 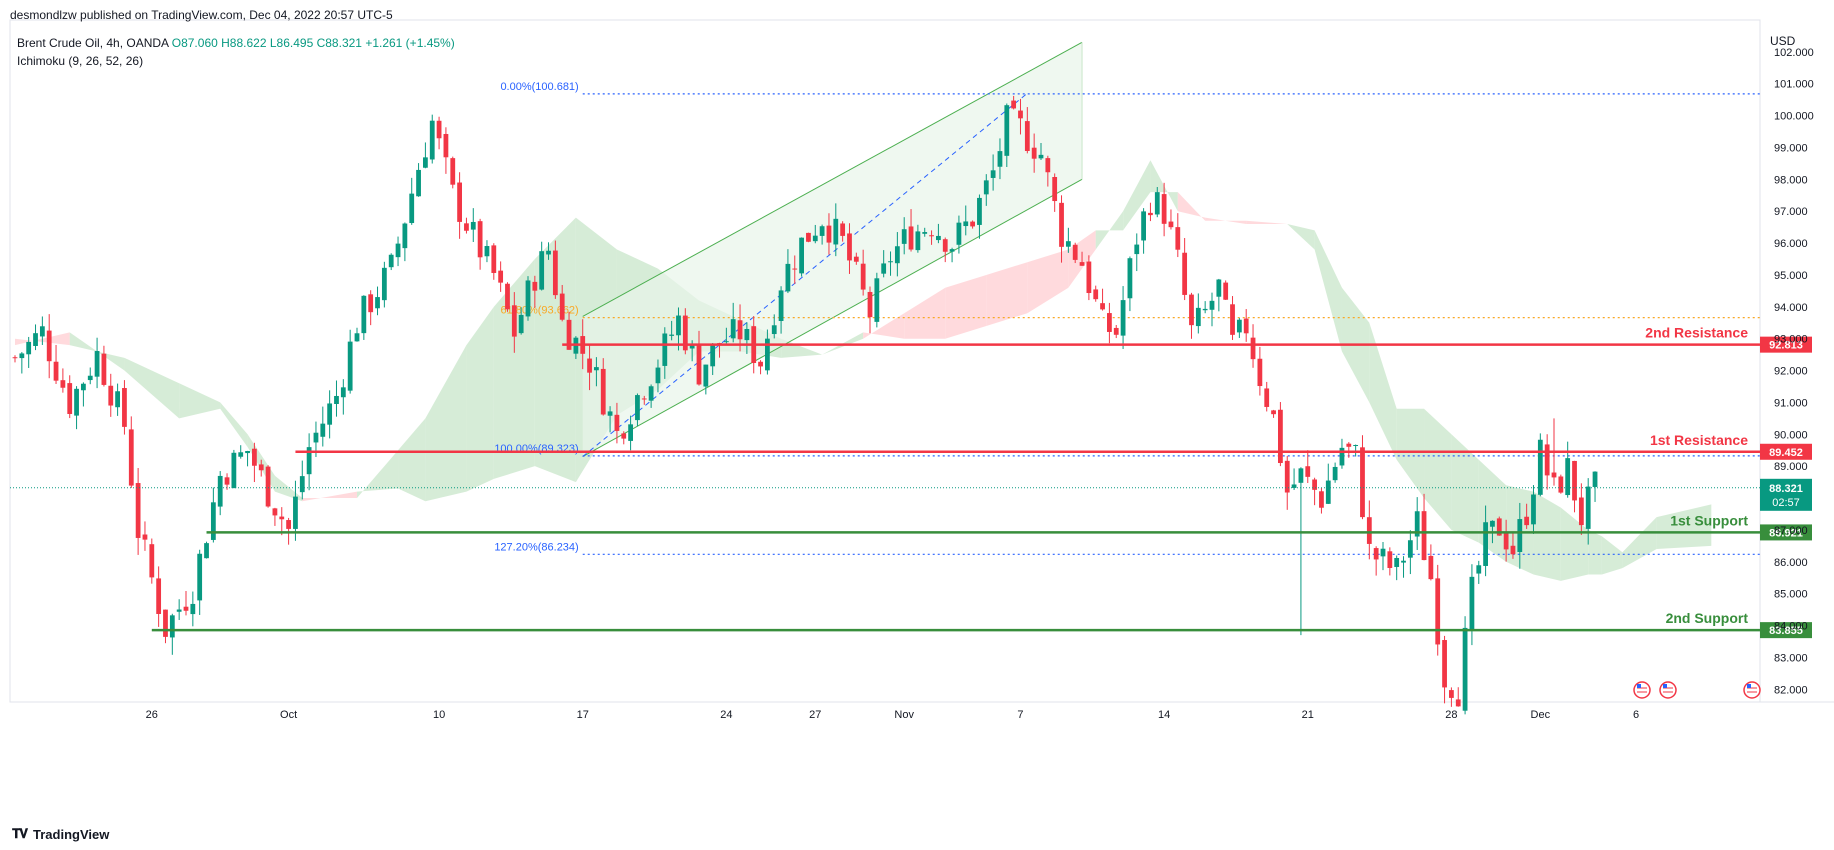 I want to click on channel-upper-line, so click(x=832, y=179).